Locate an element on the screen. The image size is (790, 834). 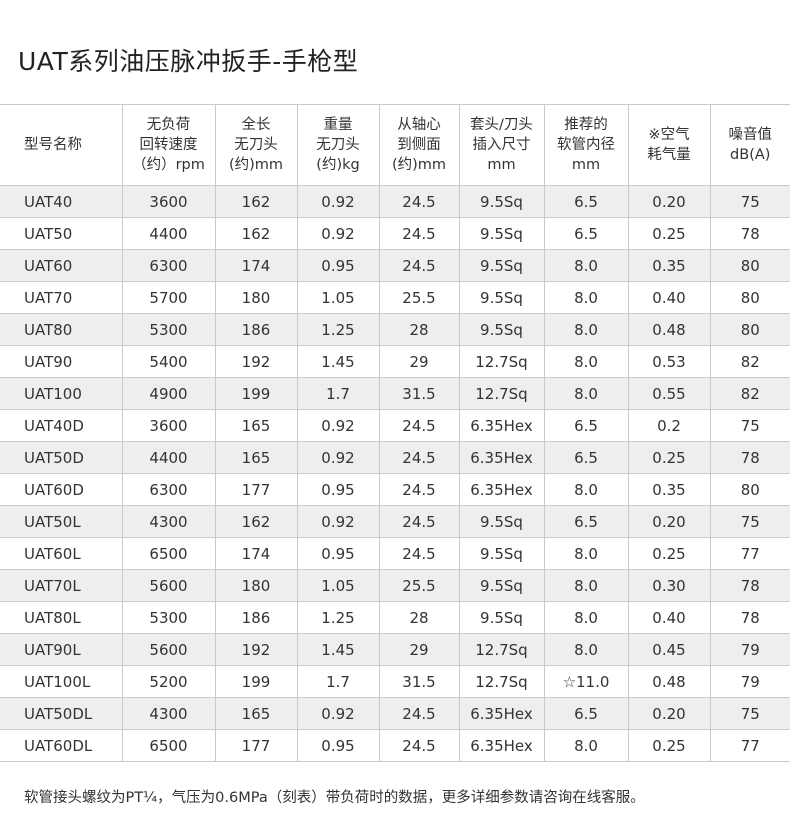
column-header: 无负荷 回转速度 （约）rpm is located at coordinates (168, 145).